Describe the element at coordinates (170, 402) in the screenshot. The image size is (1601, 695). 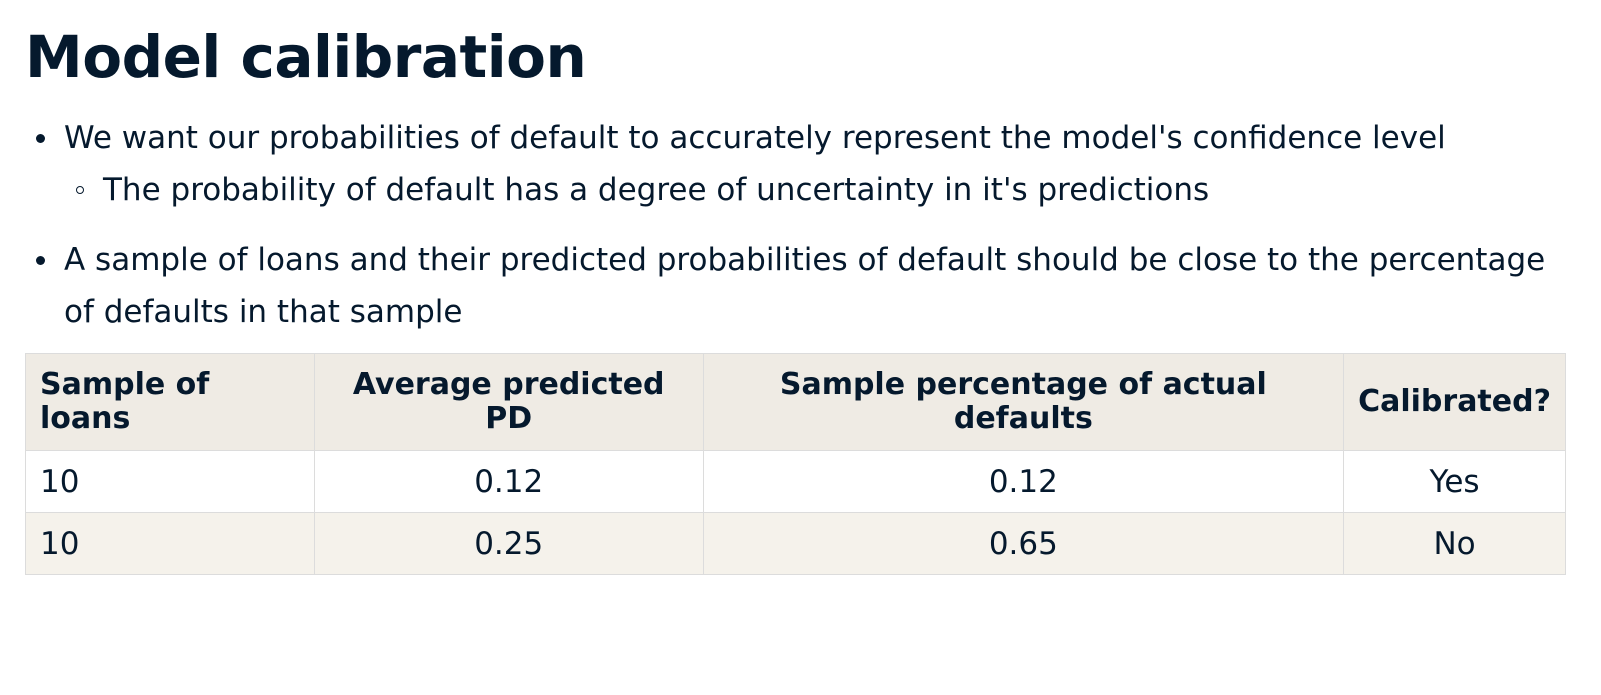
I see `column-header-sample: Sample of loans` at that location.